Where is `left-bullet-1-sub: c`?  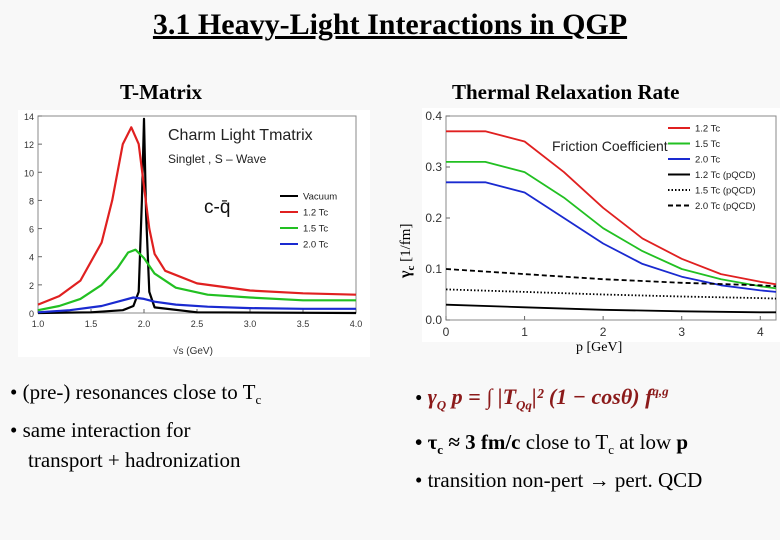
left-bullet-1-sub: c is located at coordinates (258, 400).